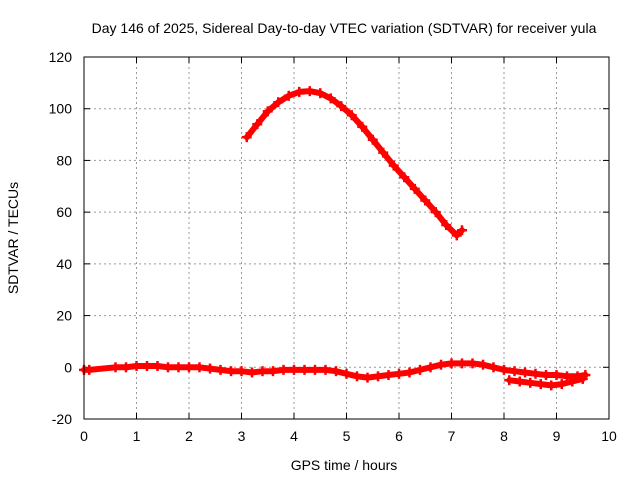 The width and height of the screenshot is (640, 480). I want to click on x-tick-label: 9, so click(557, 436).